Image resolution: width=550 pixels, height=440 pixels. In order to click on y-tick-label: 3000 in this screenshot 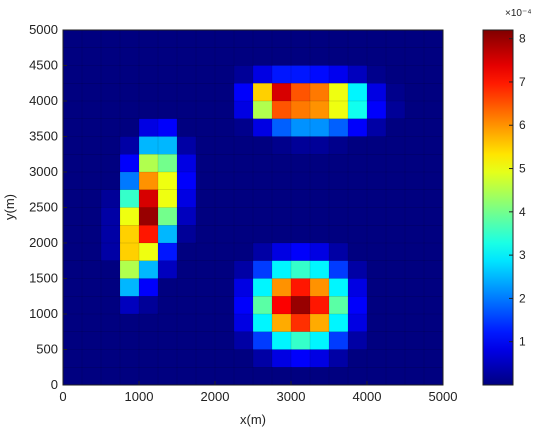, I will do `click(43, 171)`.